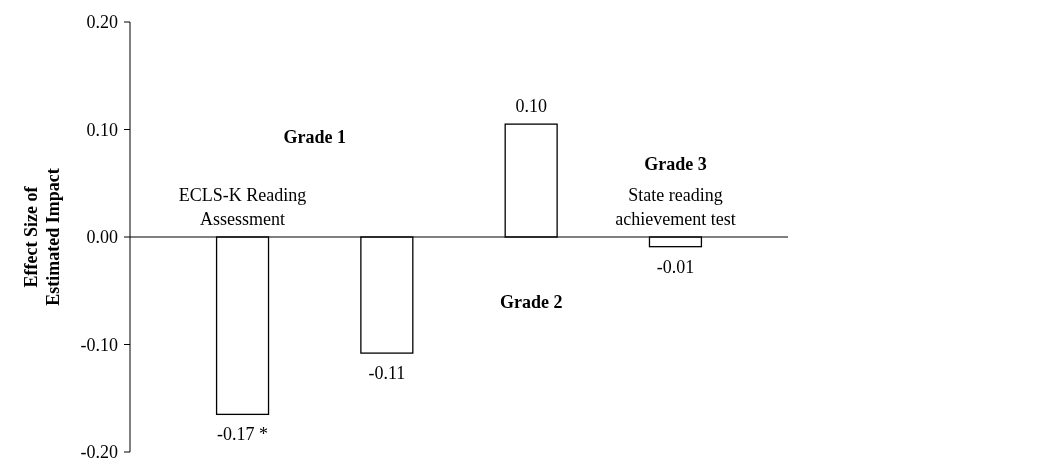  What do you see at coordinates (242, 207) in the screenshot?
I see `x-tick-label: ECLS-K Reading Assessment` at bounding box center [242, 207].